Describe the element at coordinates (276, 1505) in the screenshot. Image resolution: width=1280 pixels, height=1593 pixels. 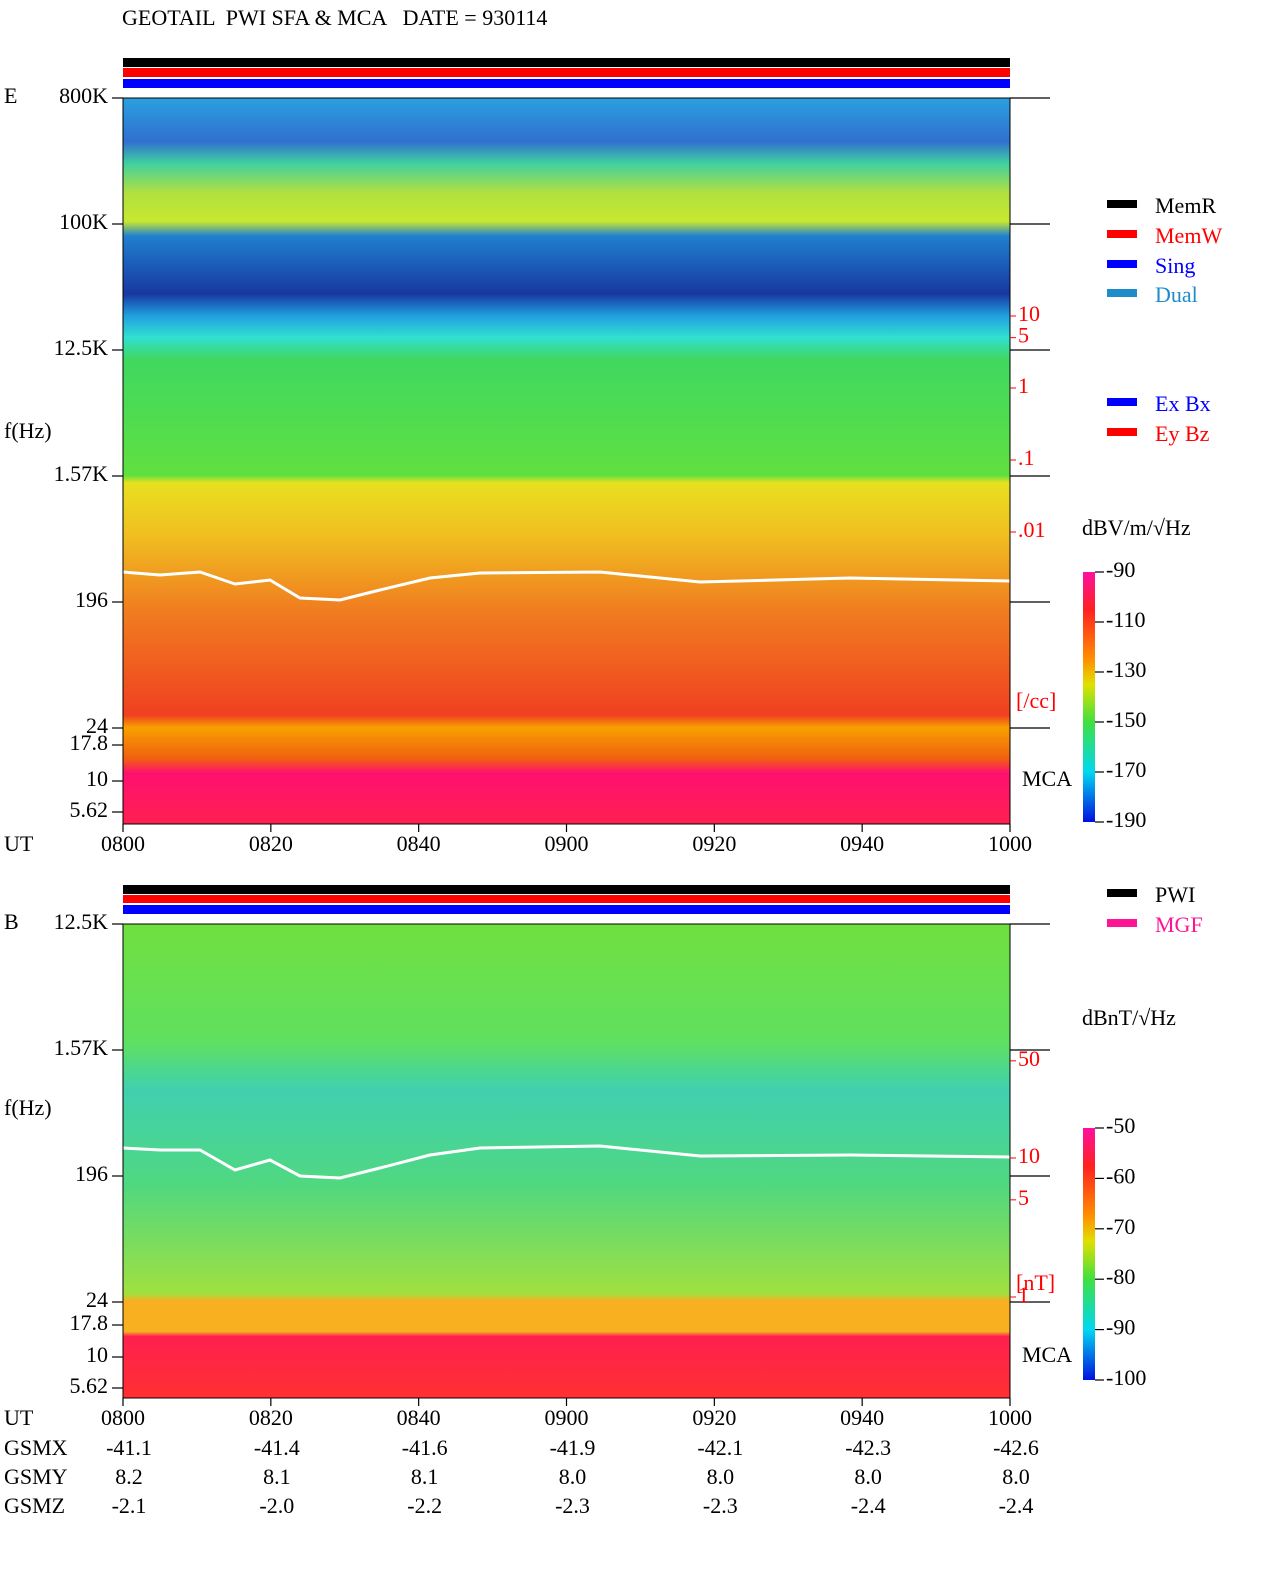
I see `orbit-value: -2.0` at that location.